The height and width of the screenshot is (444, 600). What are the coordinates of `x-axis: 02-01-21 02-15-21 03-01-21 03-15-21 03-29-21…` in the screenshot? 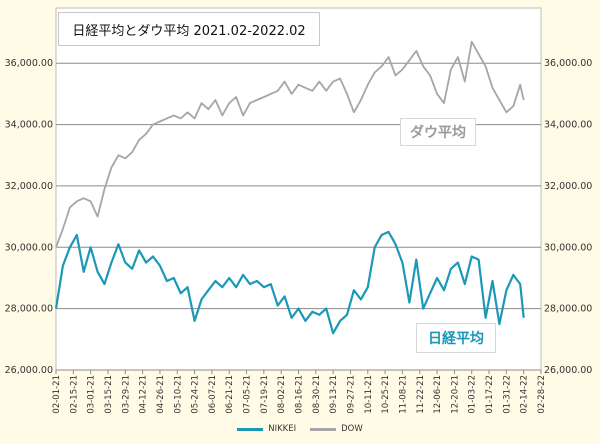 It's located at (299, 392).